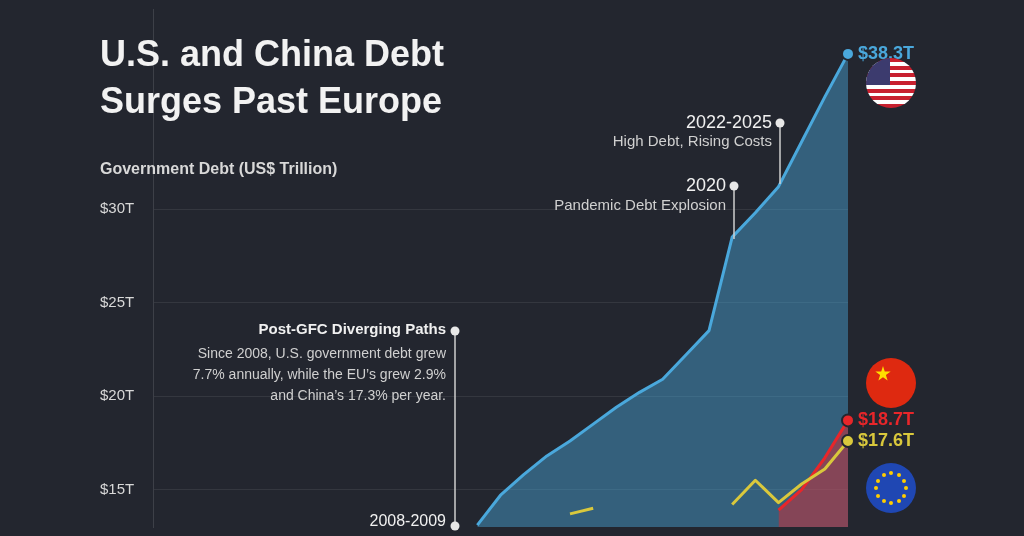 Image resolution: width=1024 pixels, height=536 pixels. Describe the element at coordinates (117, 488) in the screenshot. I see `y-tick-label: $15T` at that location.